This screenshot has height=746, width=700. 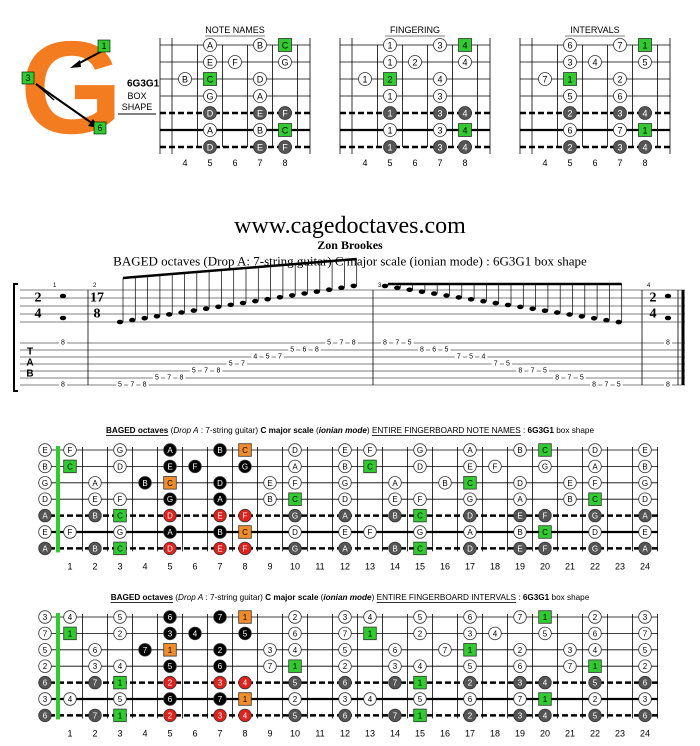 I want to click on tab-fret: 5, so click(x=508, y=364).